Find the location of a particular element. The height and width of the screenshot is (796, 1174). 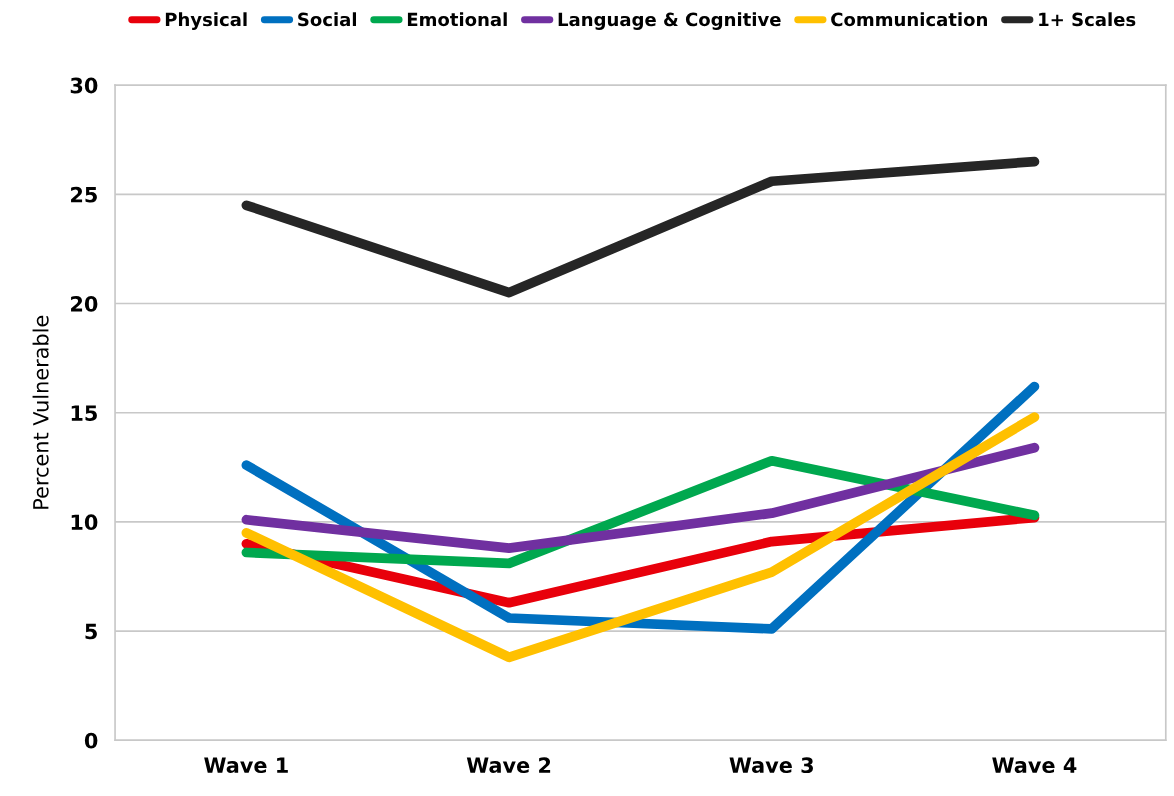

x-tick-label: Wave 3 is located at coordinates (771, 765).